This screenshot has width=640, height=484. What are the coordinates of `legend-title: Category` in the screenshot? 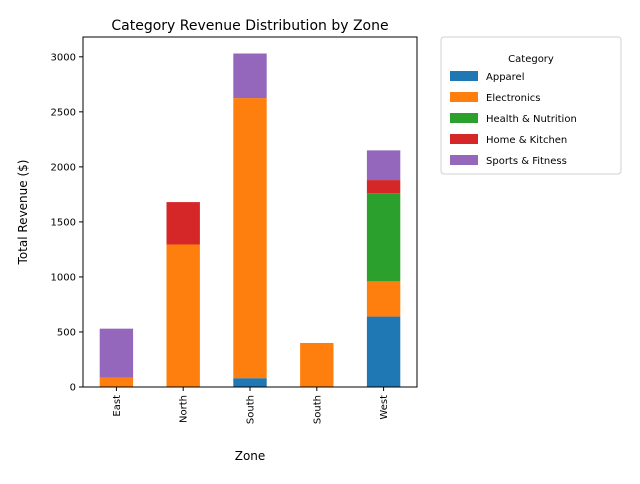 It's located at (531, 59).